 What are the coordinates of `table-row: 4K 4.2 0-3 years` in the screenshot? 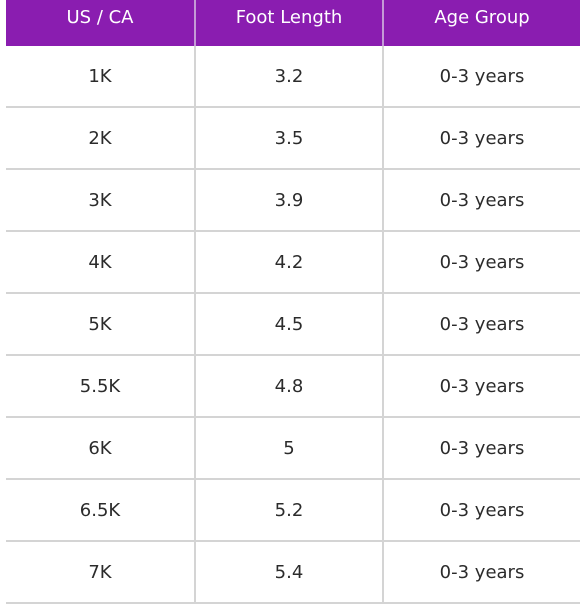 It's located at (293, 262).